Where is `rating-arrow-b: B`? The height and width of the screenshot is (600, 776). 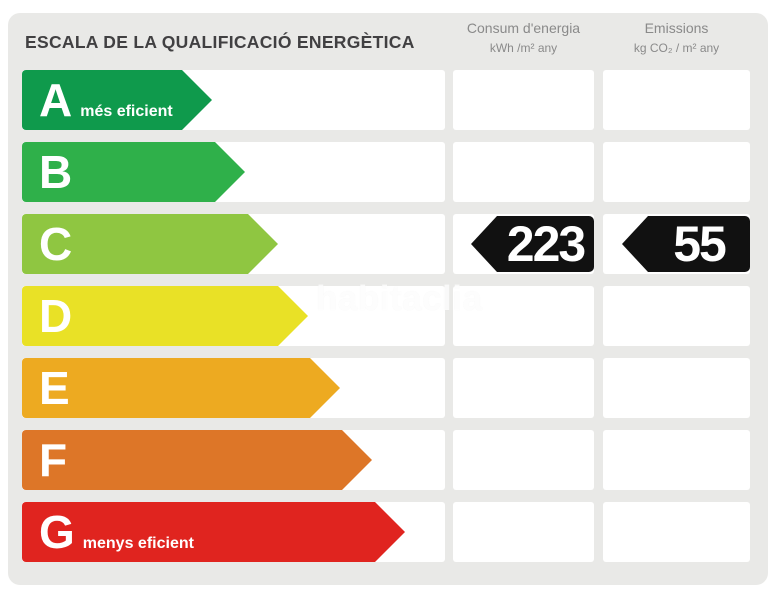
rating-arrow-b: B is located at coordinates (133, 172).